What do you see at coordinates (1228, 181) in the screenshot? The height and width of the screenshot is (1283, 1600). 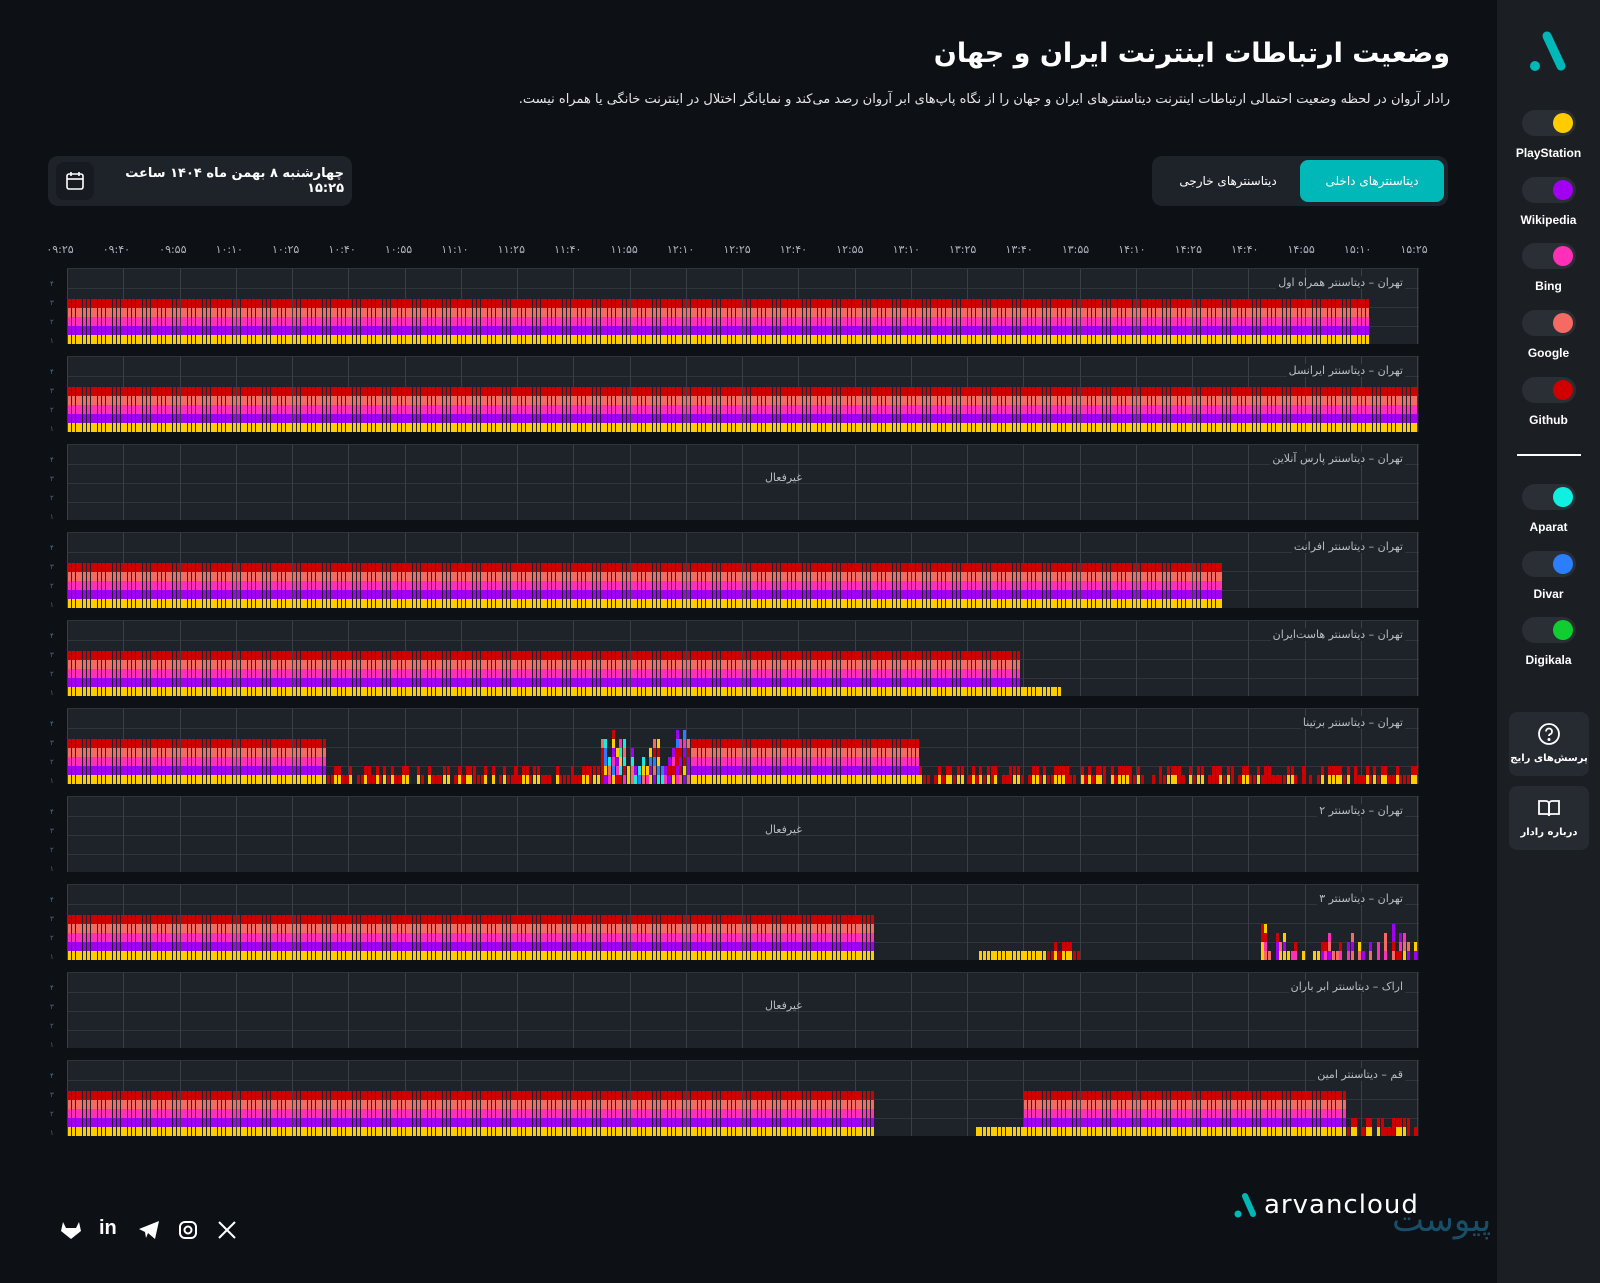 I see `tab-foreign: دیتاسنترهای خارجی` at bounding box center [1228, 181].